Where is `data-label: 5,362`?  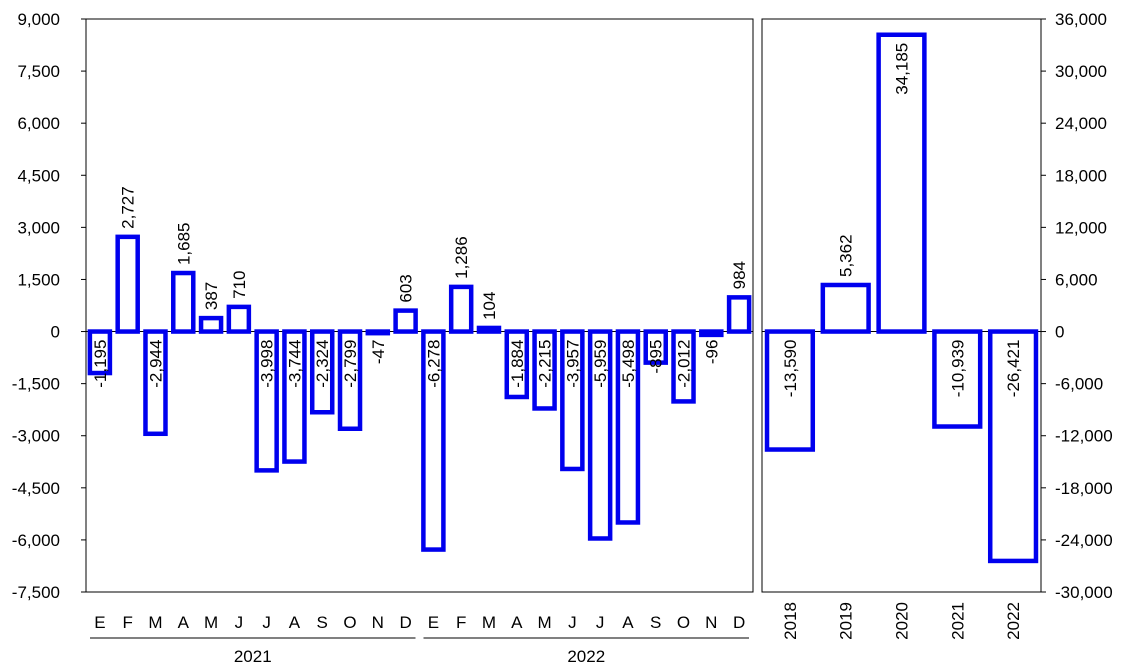 data-label: 5,362 is located at coordinates (846, 255).